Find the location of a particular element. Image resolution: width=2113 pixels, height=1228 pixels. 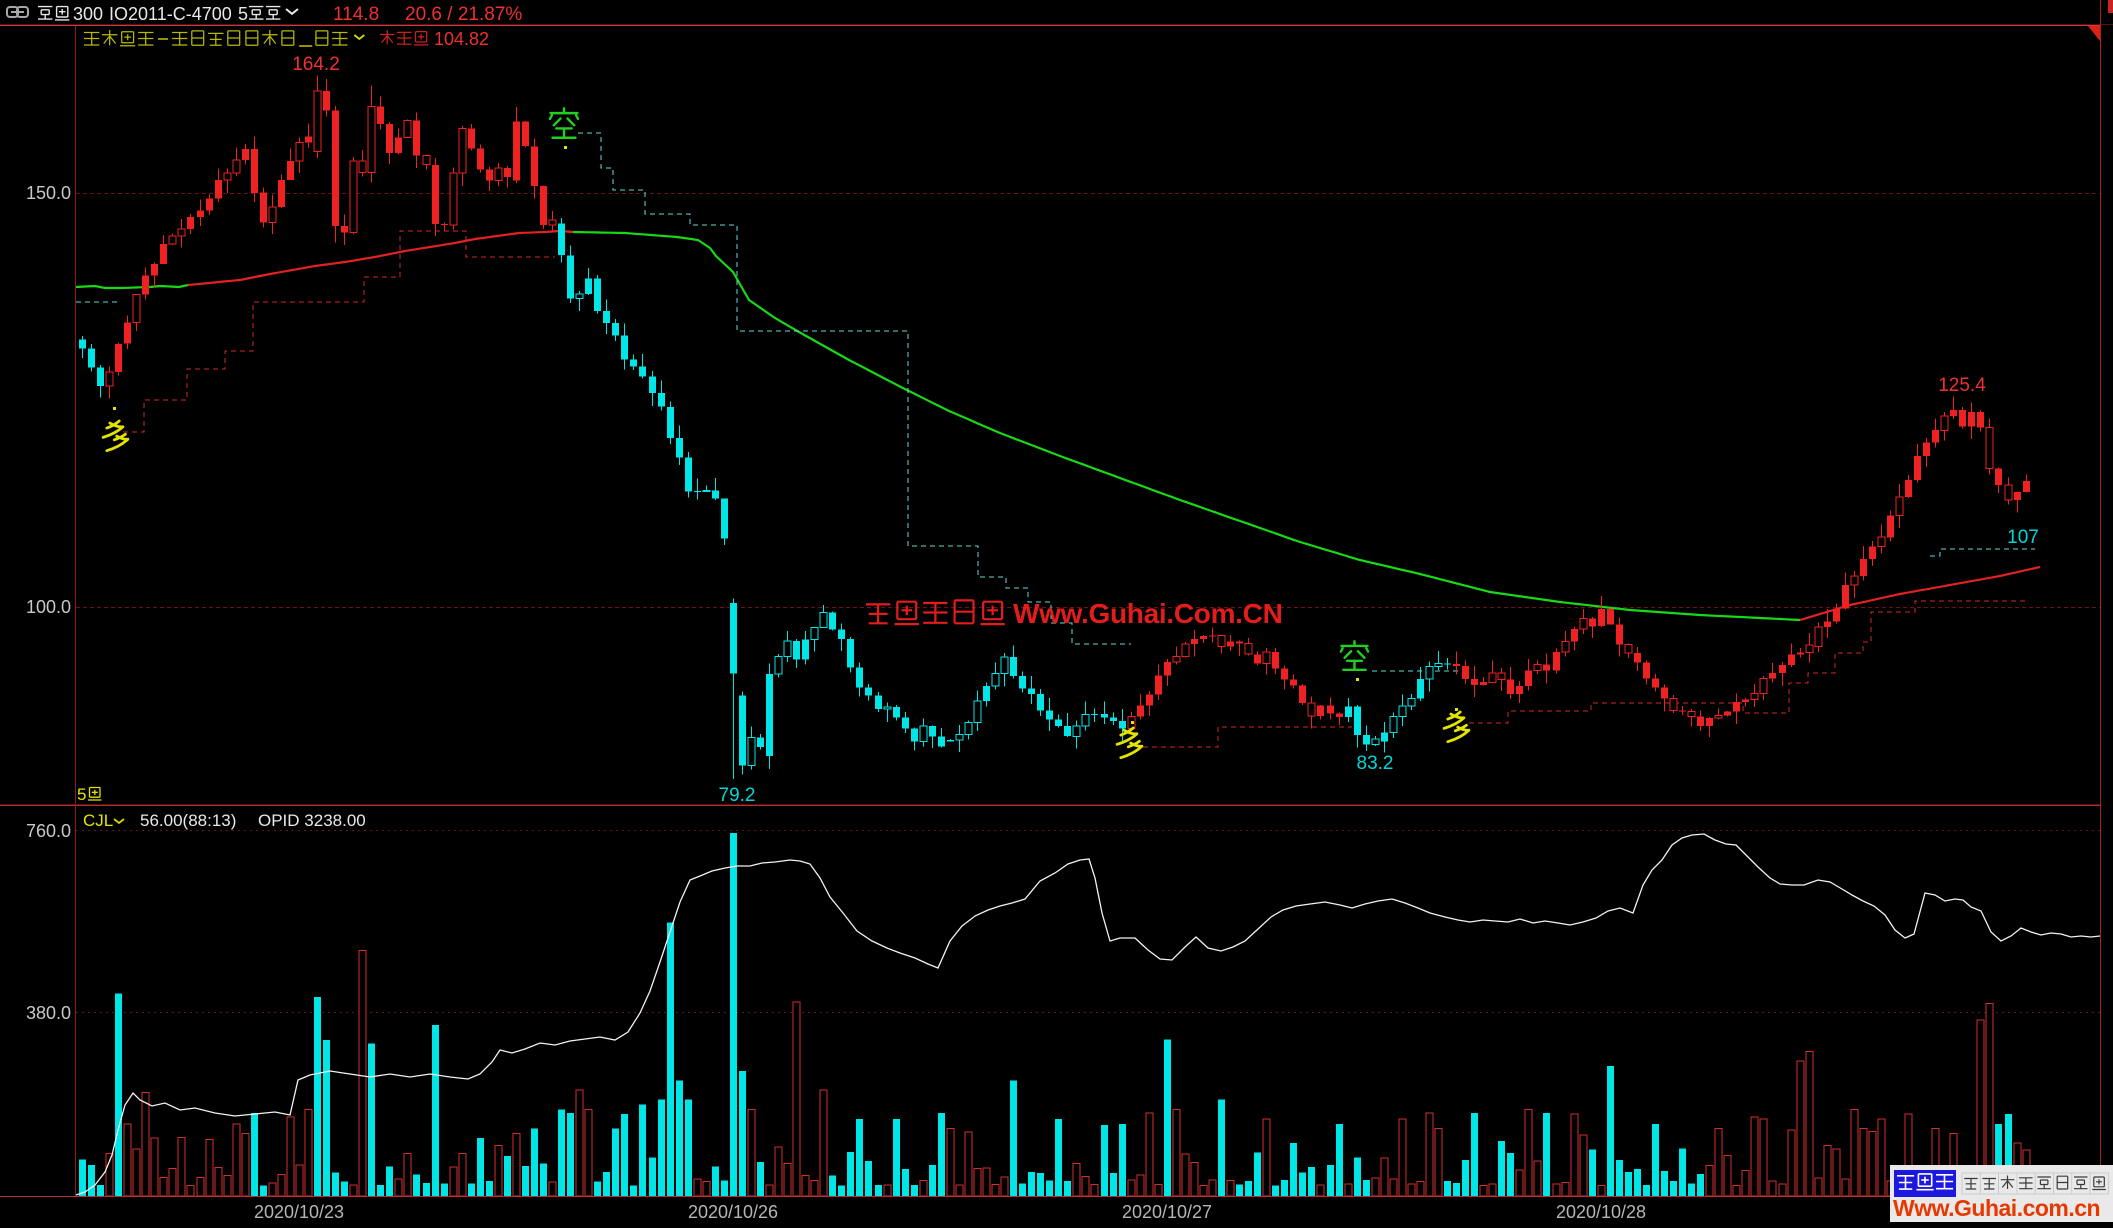

svg-text: Www.Guhai.Com.CN is located at coordinates (1148, 613).